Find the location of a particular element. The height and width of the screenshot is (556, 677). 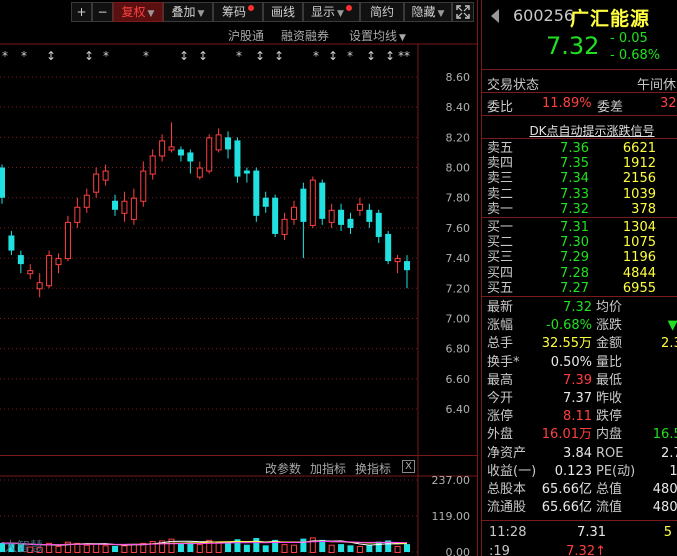

jiazhibiao-link: 加指标 is located at coordinates (328, 469).